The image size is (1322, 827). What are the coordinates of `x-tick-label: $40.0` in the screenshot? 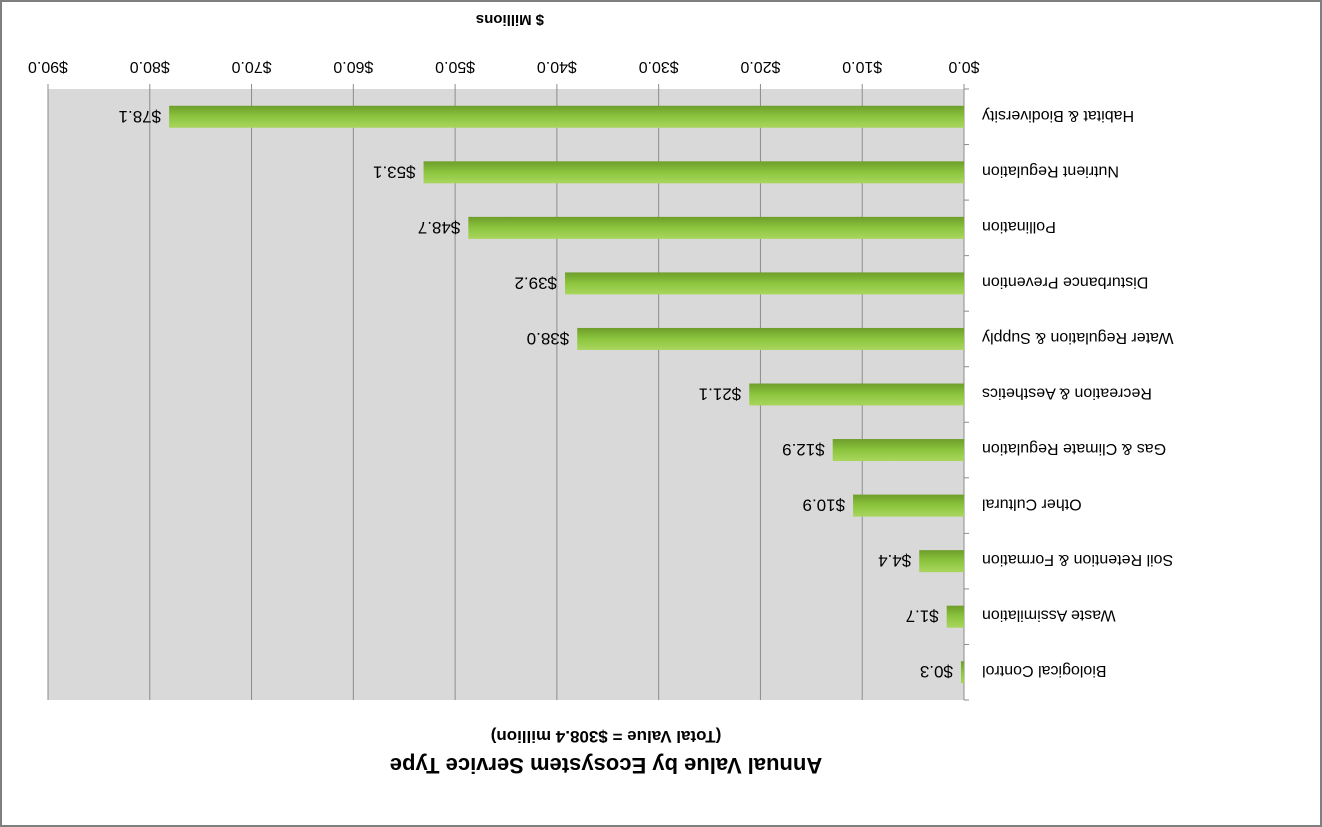 It's located at (557, 66).